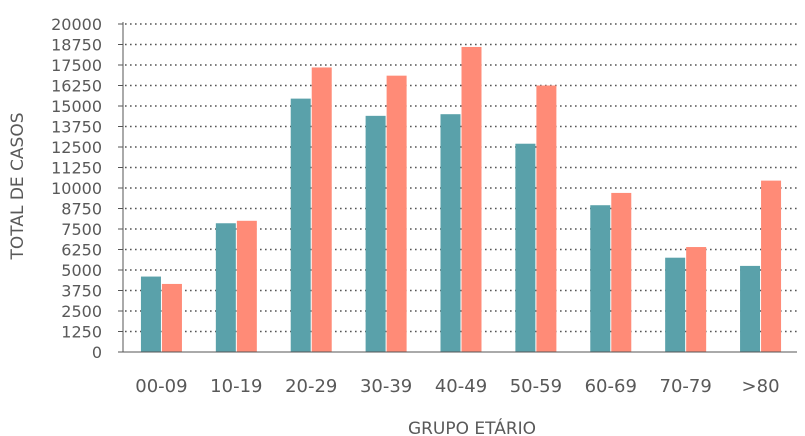  I want to click on y-tick-label: 6250, so click(81, 250).